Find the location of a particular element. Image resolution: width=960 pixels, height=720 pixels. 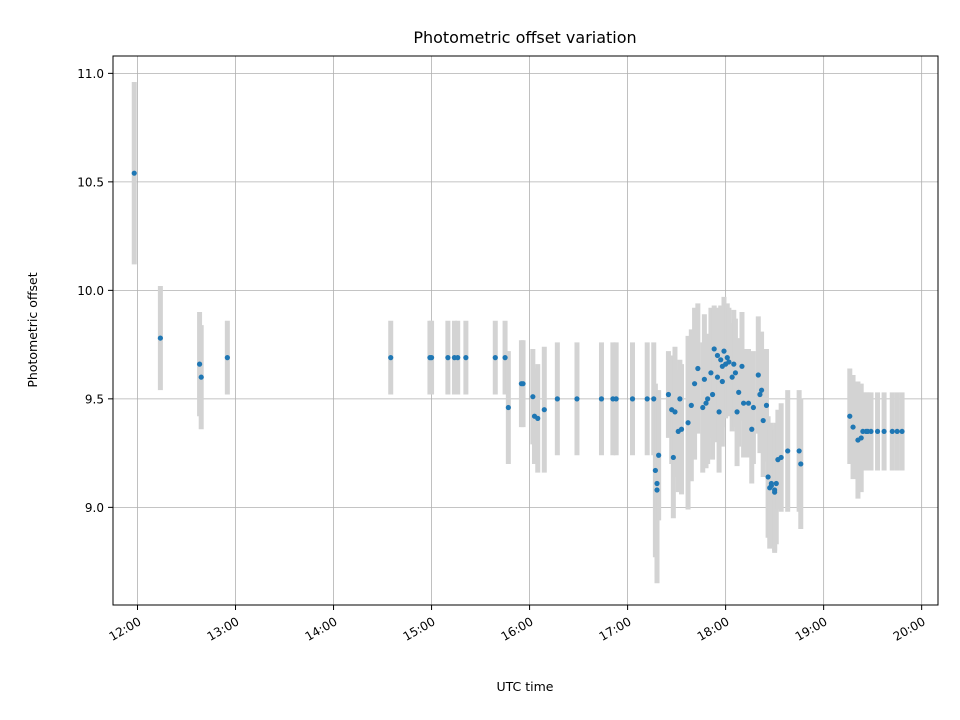

chart-title: Photometric offset variation is located at coordinates (524, 37).